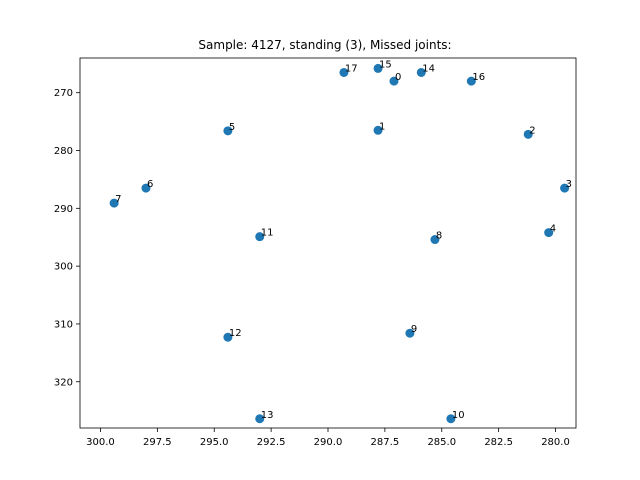  I want to click on x-tick-label: 290.0, so click(328, 442).